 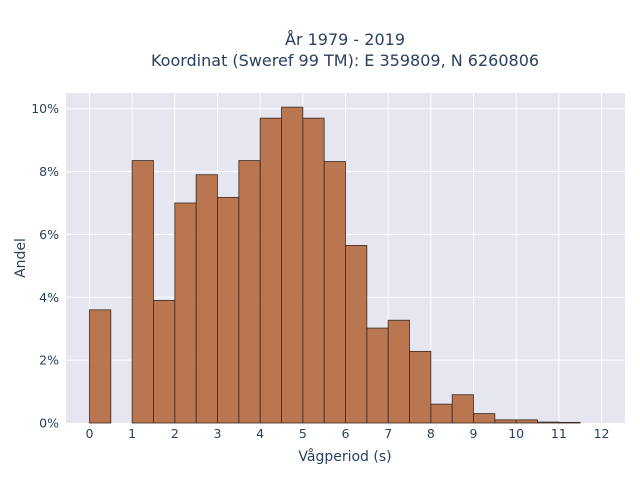 I want to click on y-tick-label: 8%, so click(x=49, y=171).